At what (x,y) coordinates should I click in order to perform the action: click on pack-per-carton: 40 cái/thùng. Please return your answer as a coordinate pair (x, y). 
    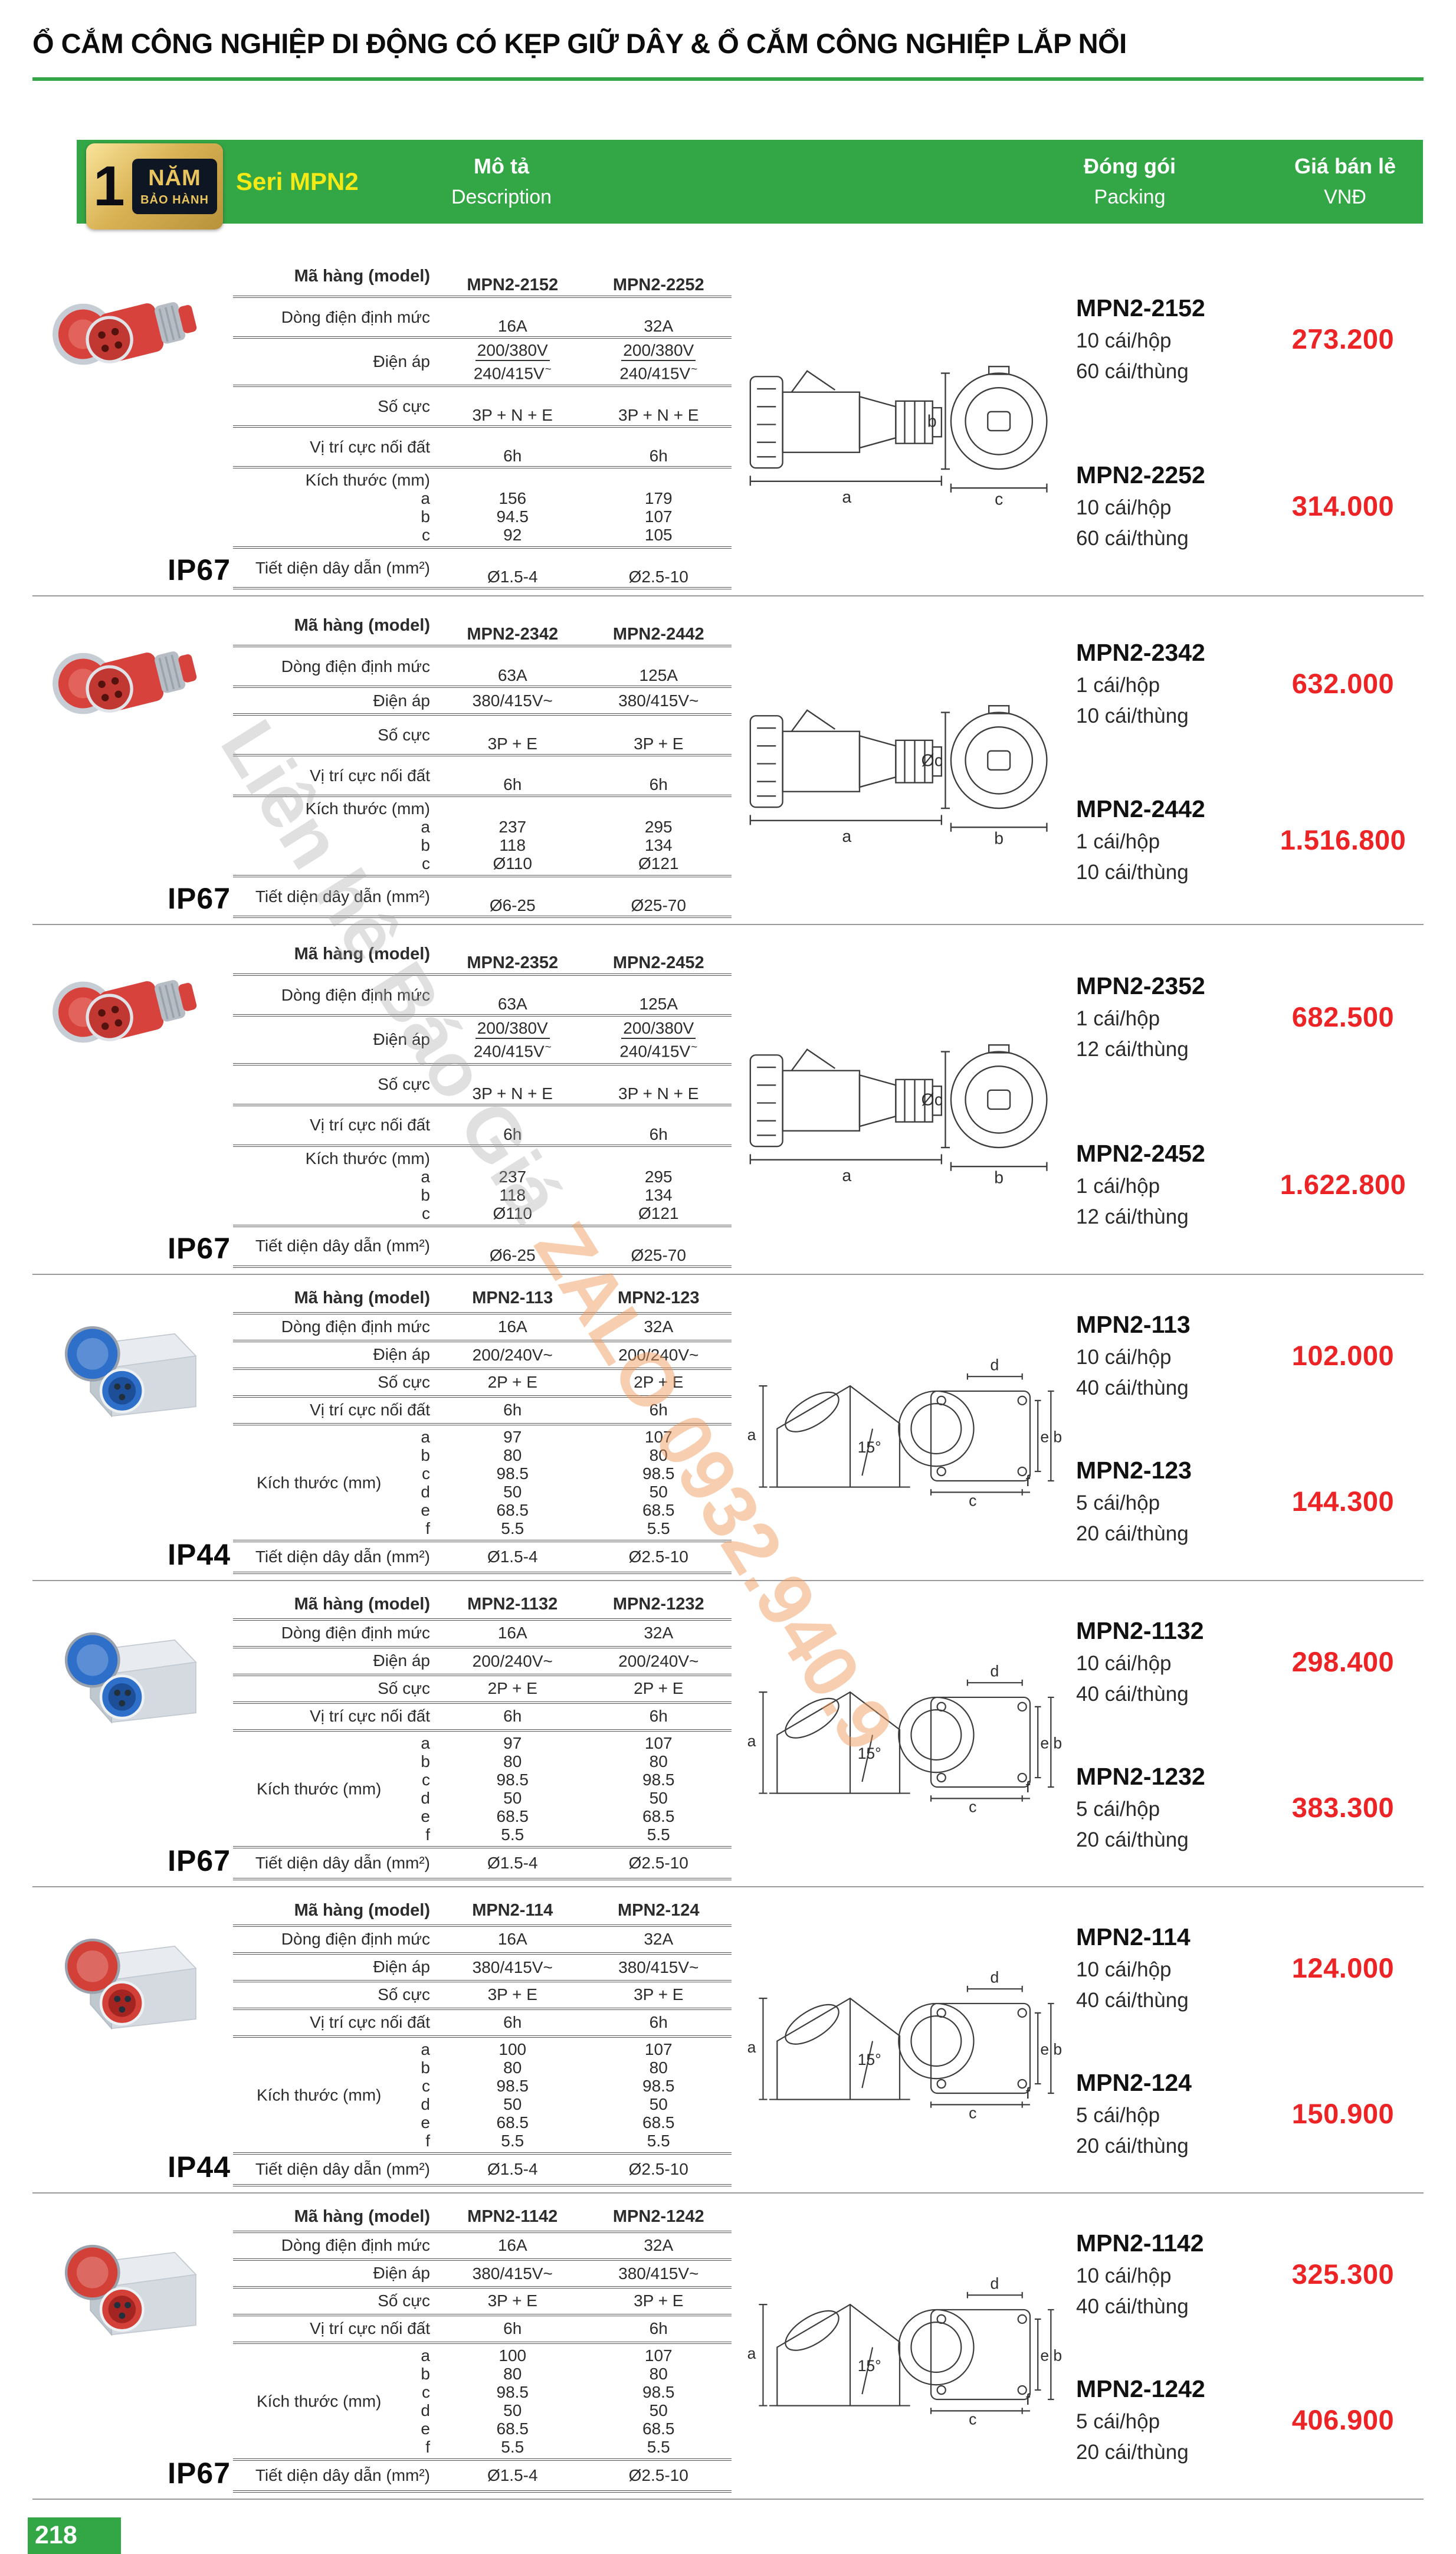
    Looking at the image, I should click on (1132, 1694).